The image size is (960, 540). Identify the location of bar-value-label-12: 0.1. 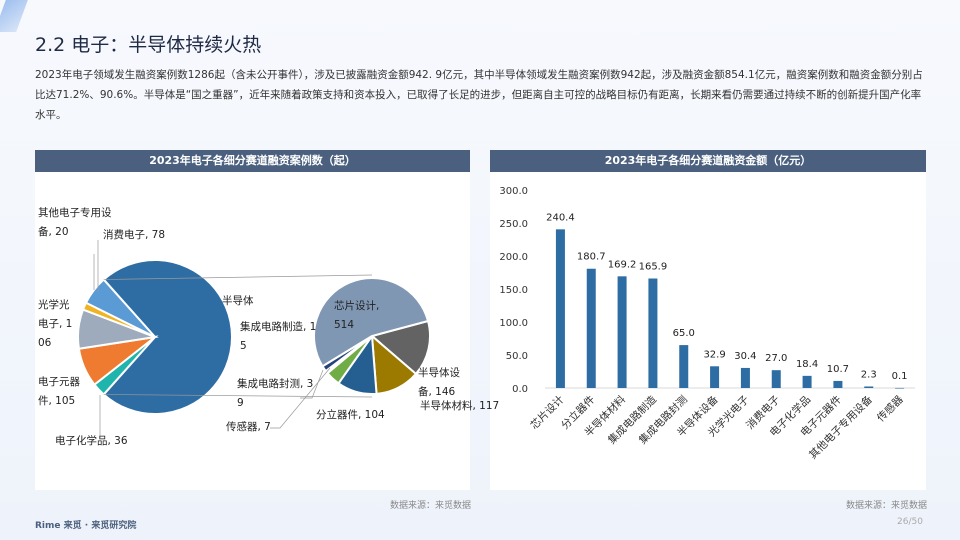
(900, 376).